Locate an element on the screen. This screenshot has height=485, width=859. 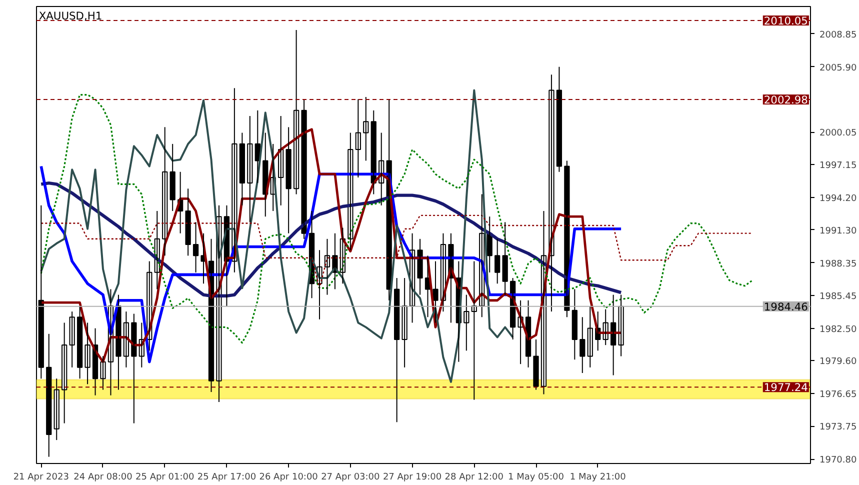
y-tick-label: 1991.30 is located at coordinates (838, 231).